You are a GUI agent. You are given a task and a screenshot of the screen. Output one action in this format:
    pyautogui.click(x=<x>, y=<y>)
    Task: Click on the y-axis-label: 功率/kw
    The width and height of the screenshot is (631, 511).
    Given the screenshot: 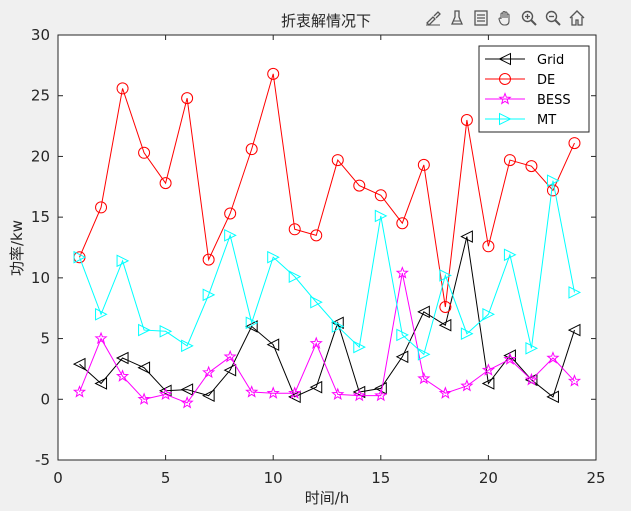 What is the action you would take?
    pyautogui.click(x=17, y=248)
    